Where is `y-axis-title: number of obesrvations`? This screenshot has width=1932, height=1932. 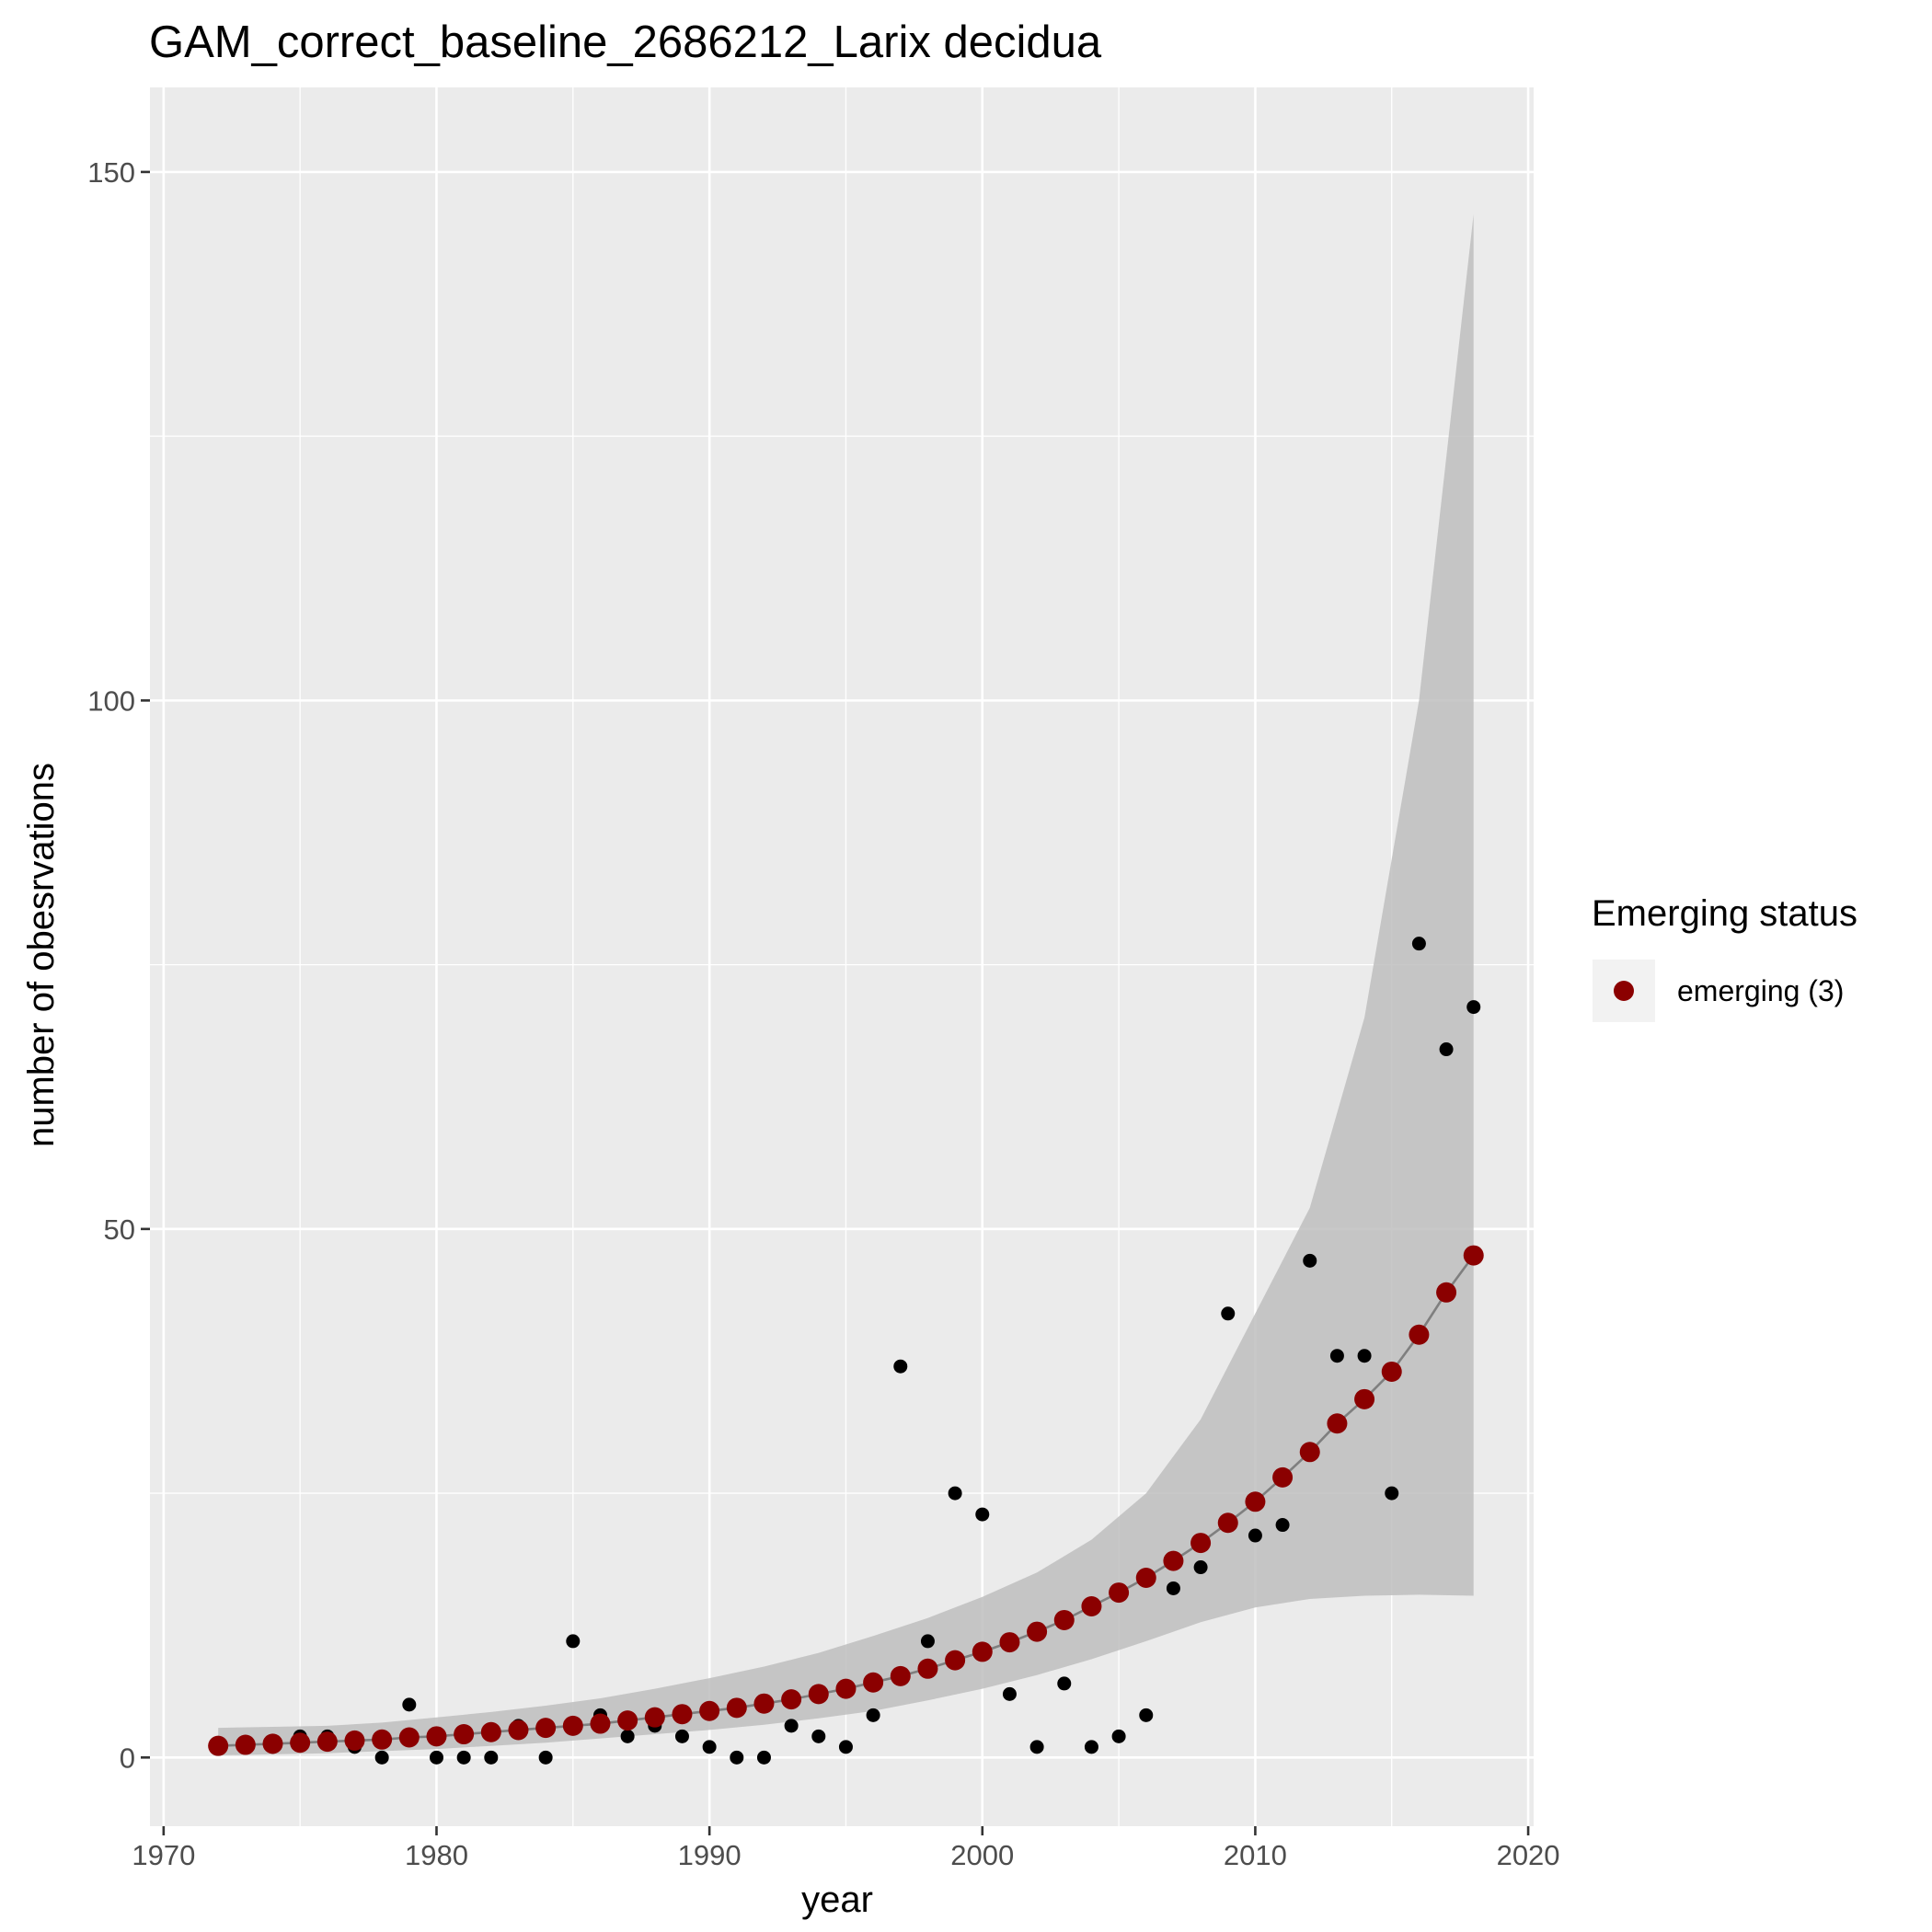
y-axis-title: number of obesrvations is located at coordinates (41, 955).